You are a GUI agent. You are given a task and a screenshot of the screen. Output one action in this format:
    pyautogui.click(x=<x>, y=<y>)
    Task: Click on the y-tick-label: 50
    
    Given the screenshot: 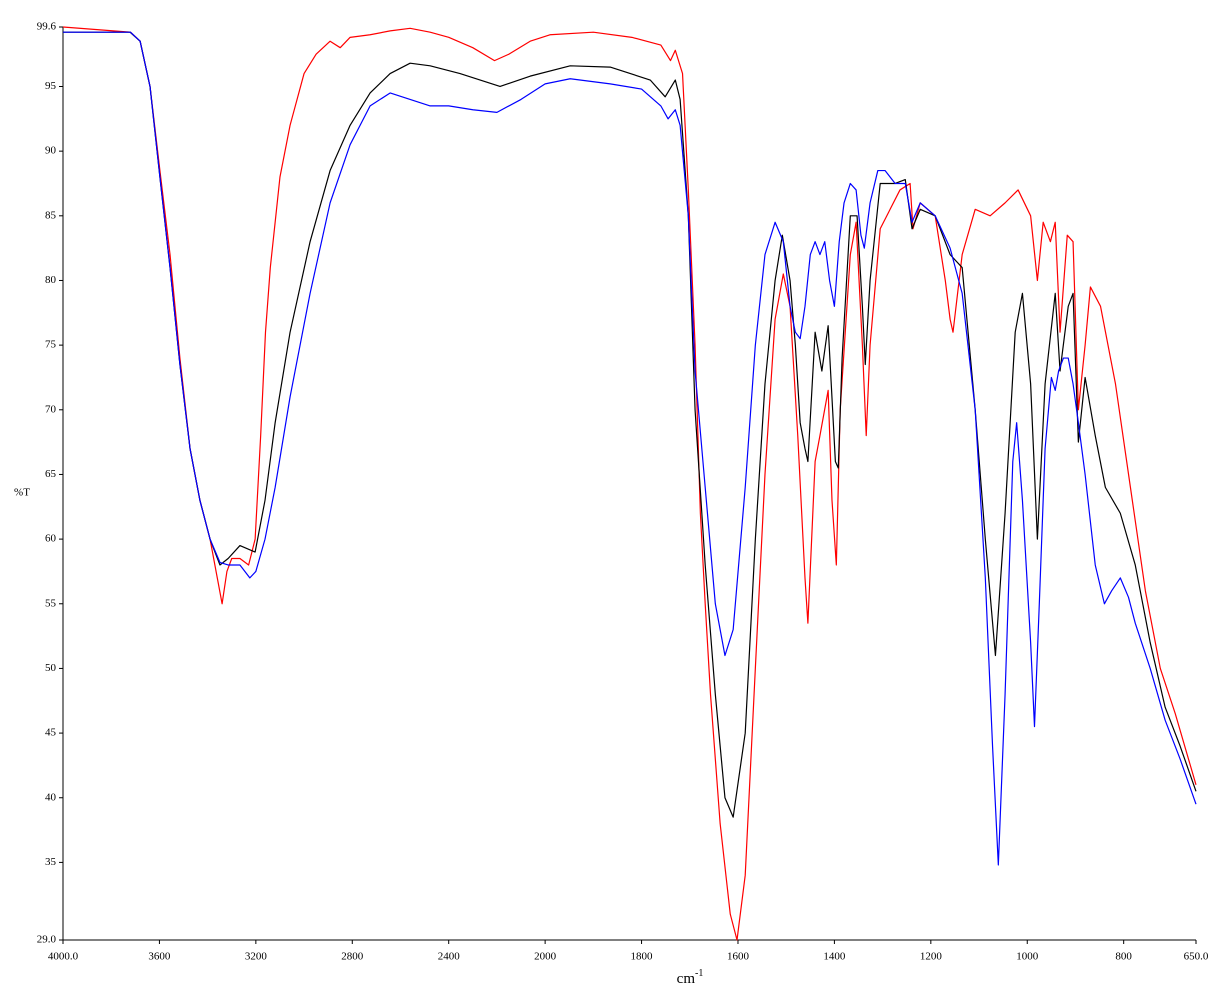 What is the action you would take?
    pyautogui.click(x=51, y=668)
    